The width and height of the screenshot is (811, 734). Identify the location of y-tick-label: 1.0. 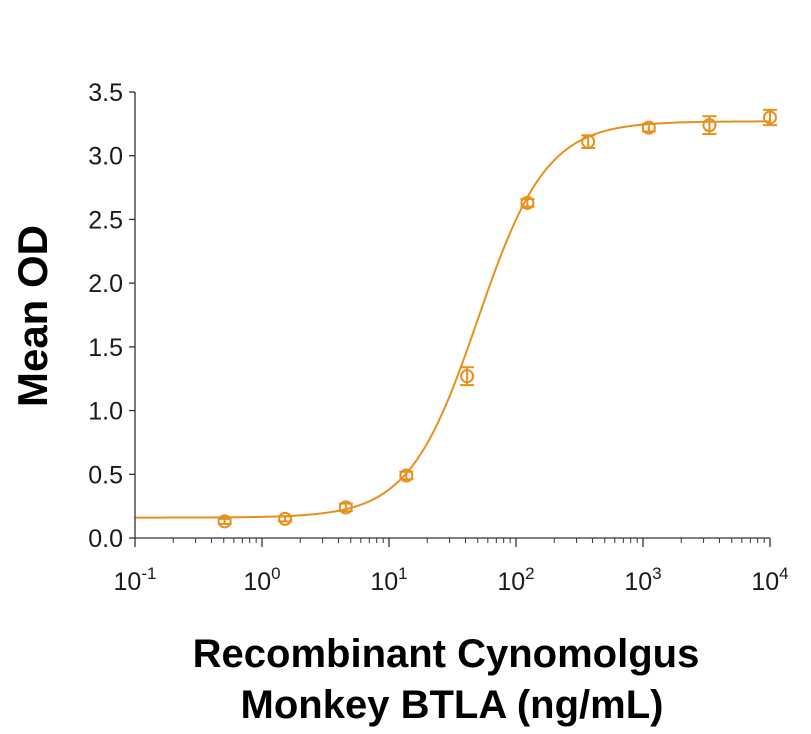
(105, 412).